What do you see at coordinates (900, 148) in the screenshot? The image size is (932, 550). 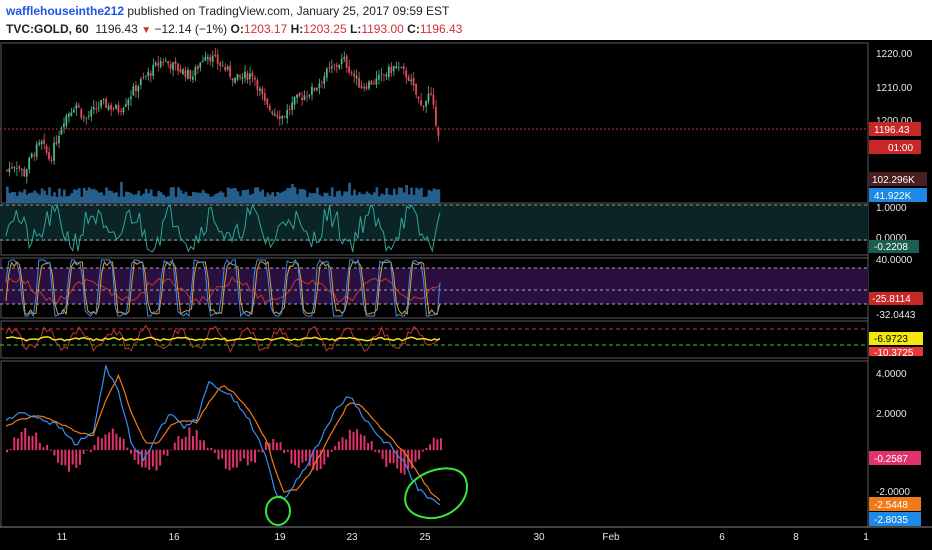 I see `countdown-tag-text: 01:00` at bounding box center [900, 148].